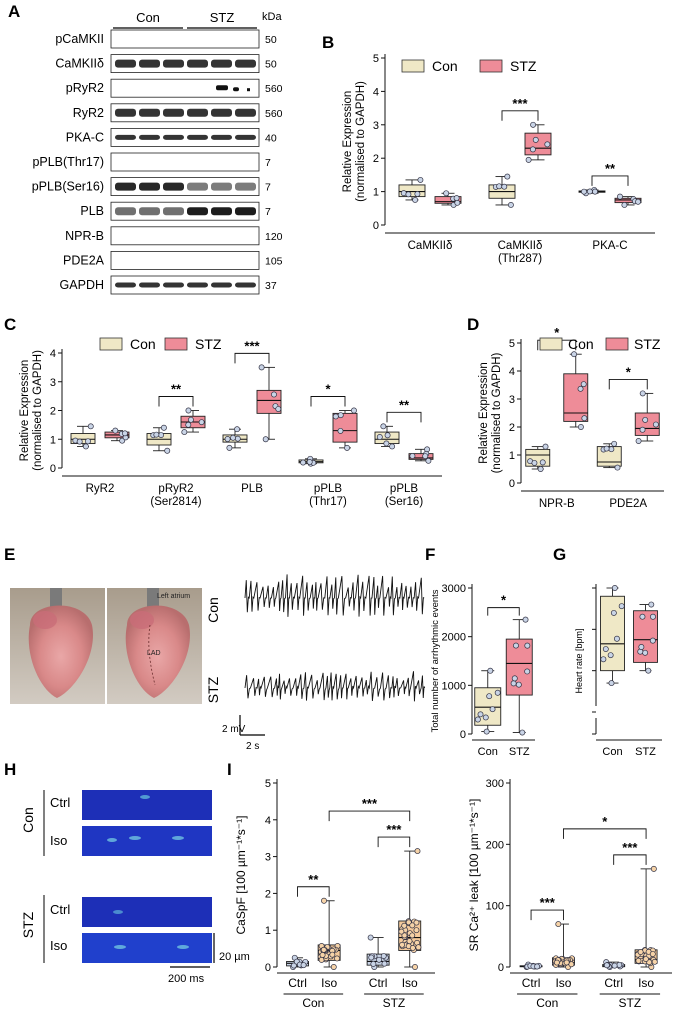 The height and width of the screenshot is (1014, 685). I want to click on legend-label-stz: STZ, so click(208, 344).